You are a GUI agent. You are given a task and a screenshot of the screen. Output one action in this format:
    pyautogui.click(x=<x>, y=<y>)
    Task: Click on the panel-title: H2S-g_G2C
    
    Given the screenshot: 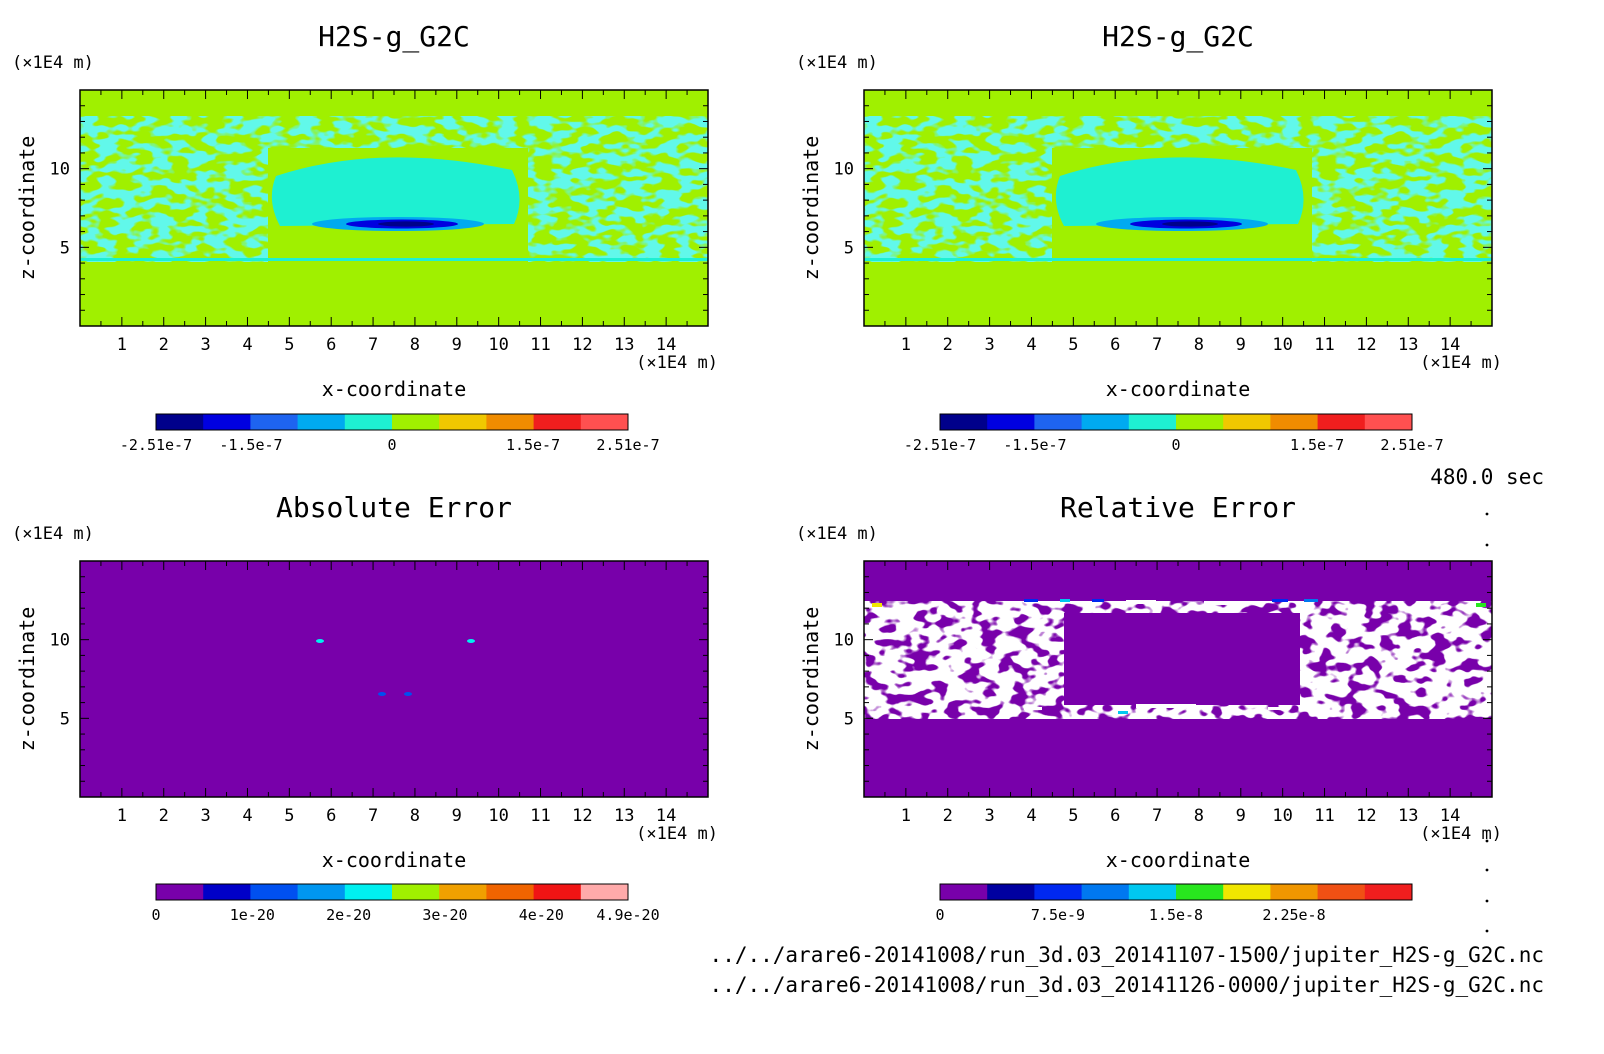 What is the action you would take?
    pyautogui.click(x=1178, y=37)
    